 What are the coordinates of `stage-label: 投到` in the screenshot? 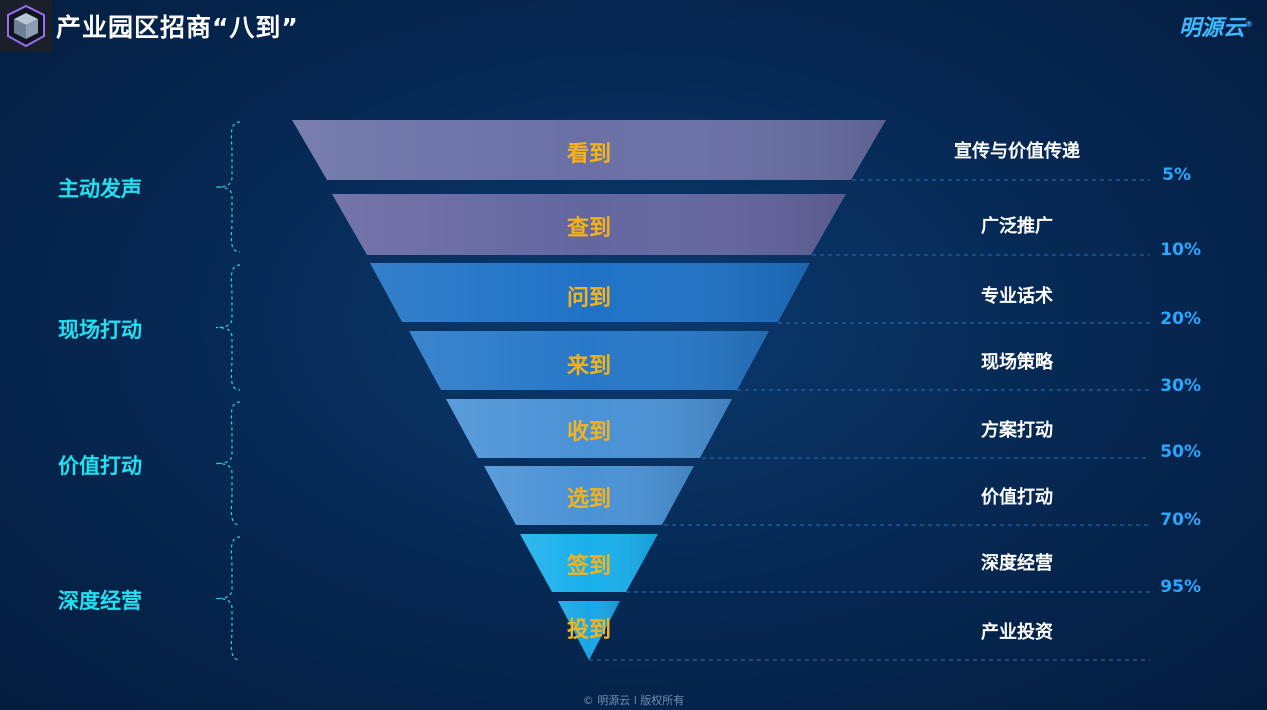 It's located at (588, 630).